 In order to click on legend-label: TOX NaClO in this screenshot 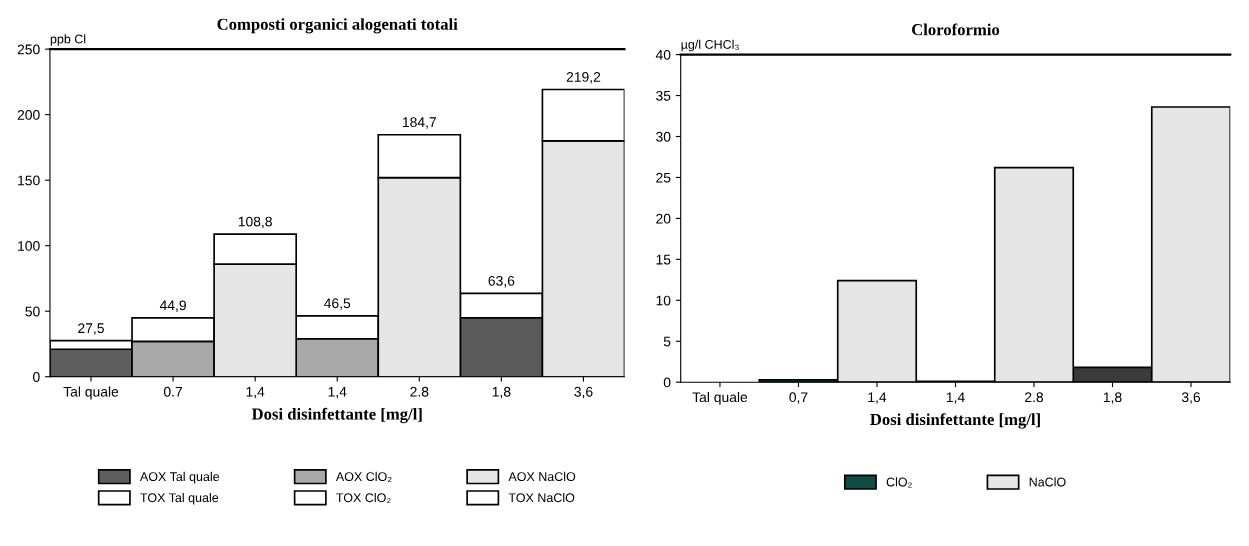, I will do `click(541, 497)`.